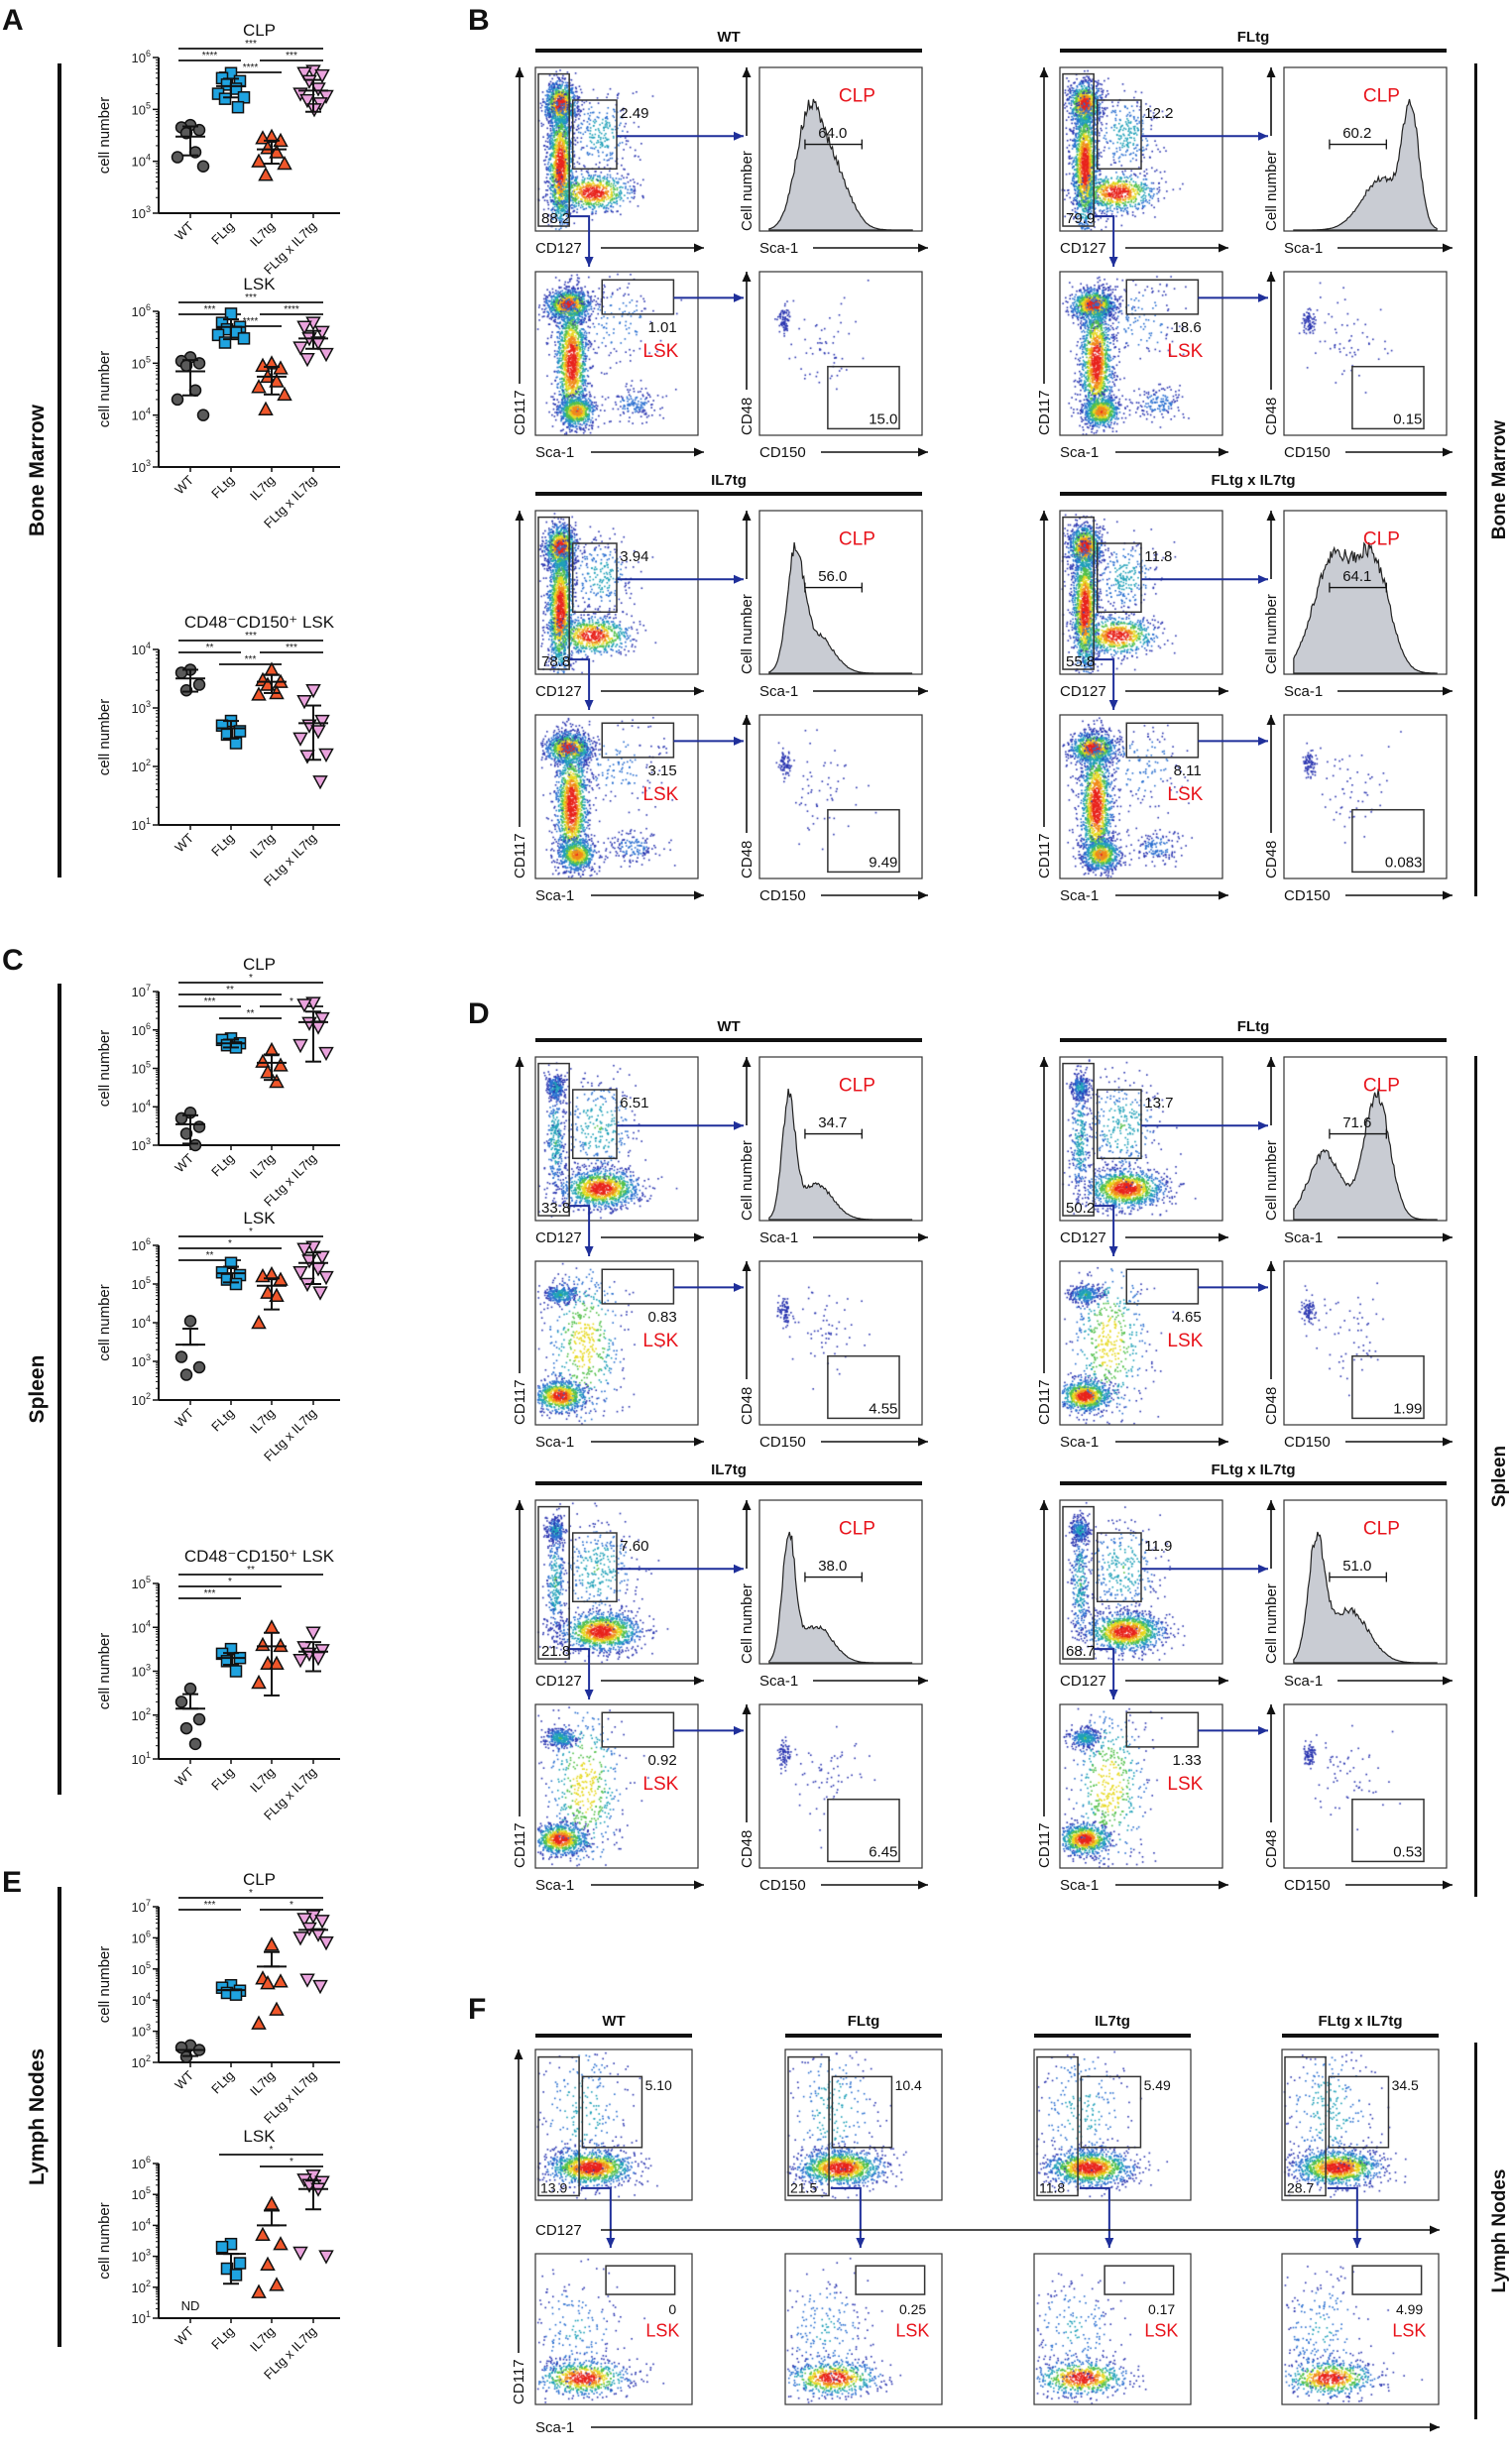 The height and width of the screenshot is (2457, 1512). Describe the element at coordinates (1365, 1139) in the screenshot. I see `sca1-histogram-plot` at that location.